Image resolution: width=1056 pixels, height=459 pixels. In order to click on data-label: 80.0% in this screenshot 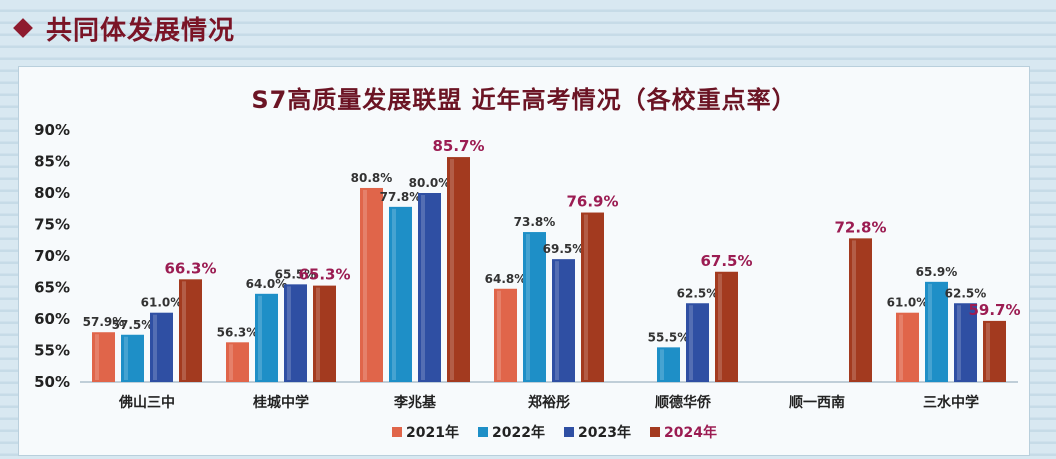, I will do `click(430, 183)`.